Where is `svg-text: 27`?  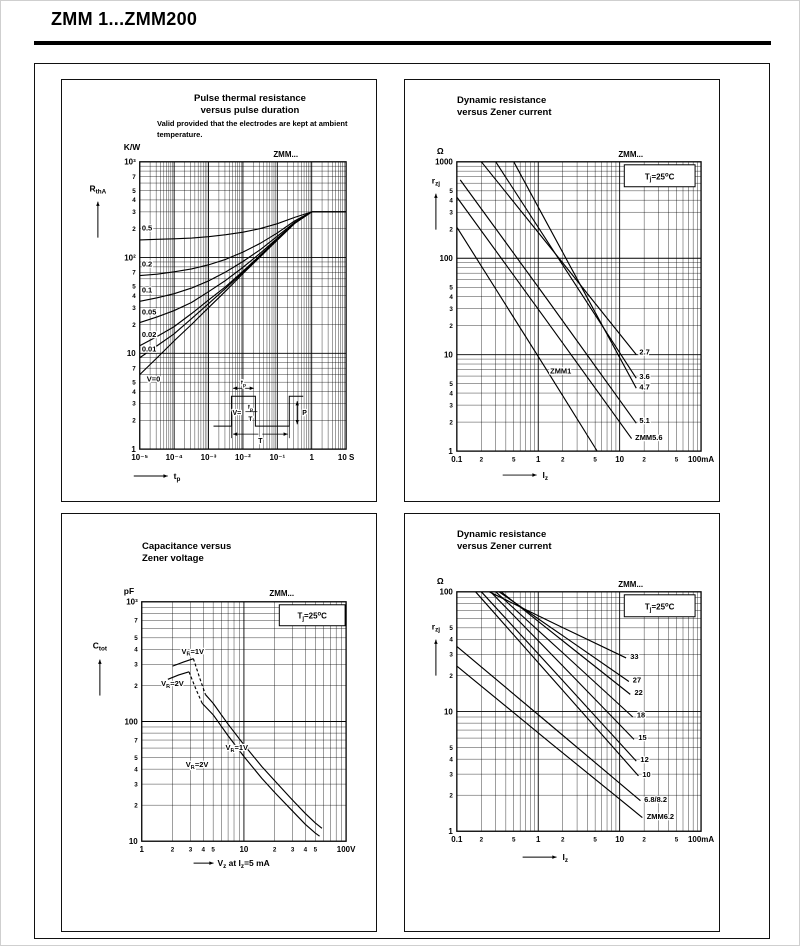
svg-text: 27 is located at coordinates (637, 679).